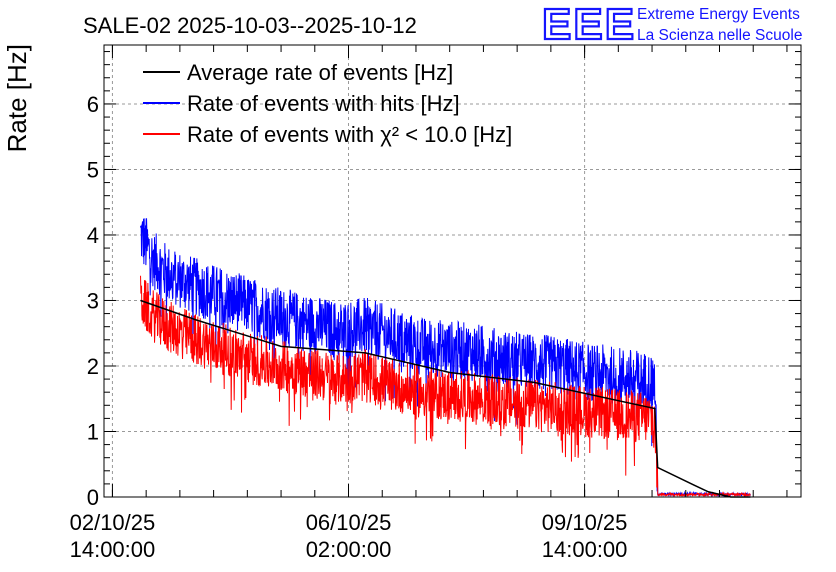 Image resolution: width=836 pixels, height=572 pixels. Describe the element at coordinates (323, 103) in the screenshot. I see `legend-label-hits: Rate of events with hits [Hz]` at that location.